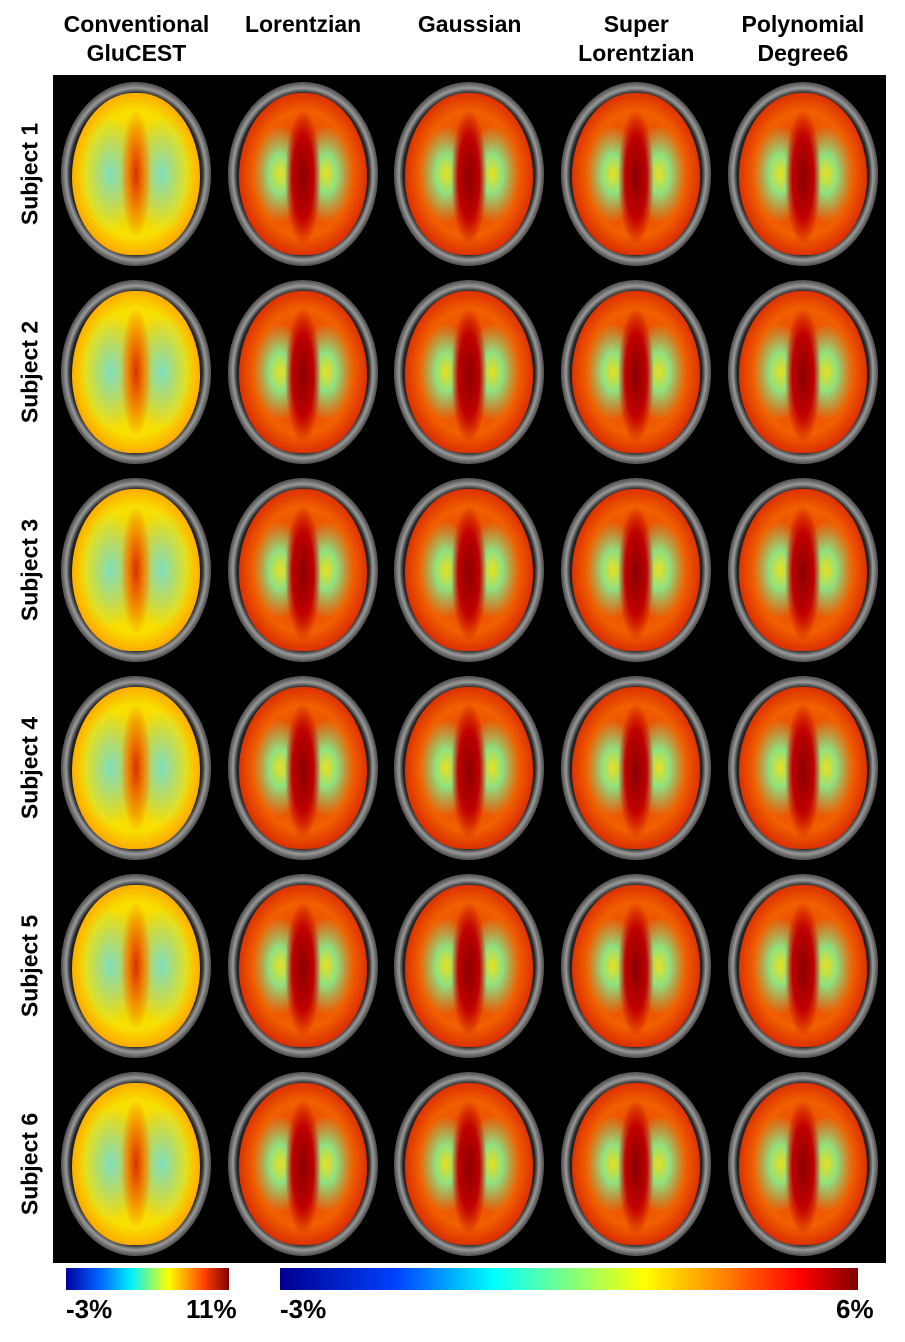 The image size is (905, 1342). What do you see at coordinates (636, 38) in the screenshot?
I see `column-header: Super Lorentzian` at bounding box center [636, 38].